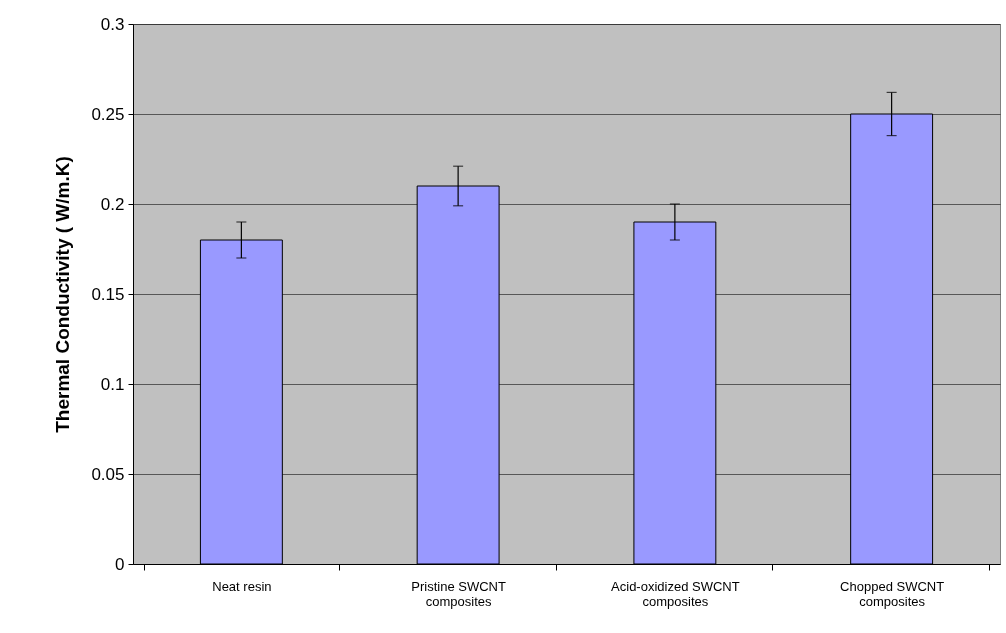 The height and width of the screenshot is (633, 1006). Describe the element at coordinates (675, 593) in the screenshot. I see `x-tick-label: Acid-oxidized SWCNT composites` at that location.